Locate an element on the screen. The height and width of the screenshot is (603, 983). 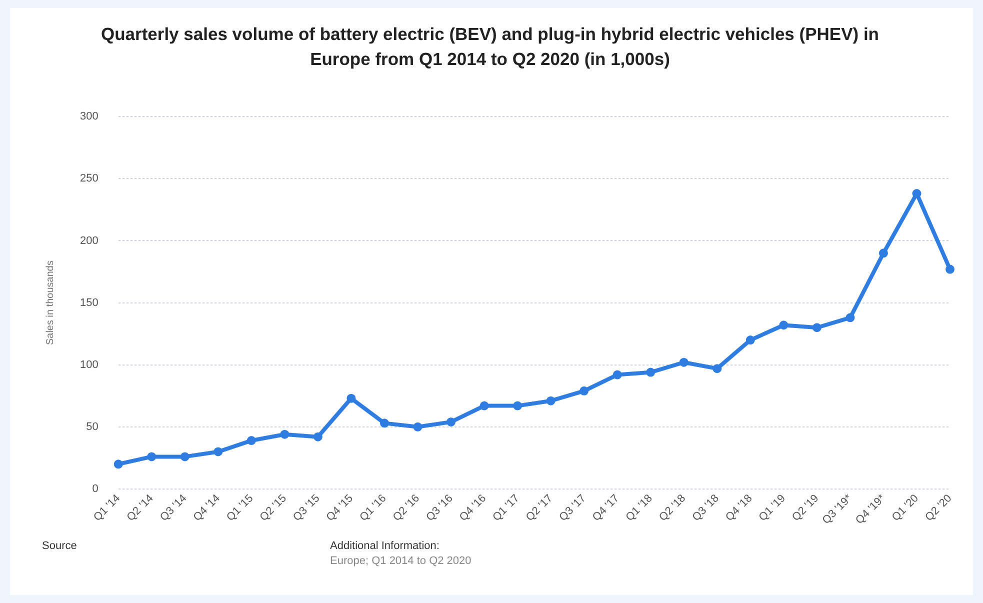
x-tick-label: Q2 '15 is located at coordinates (273, 508).